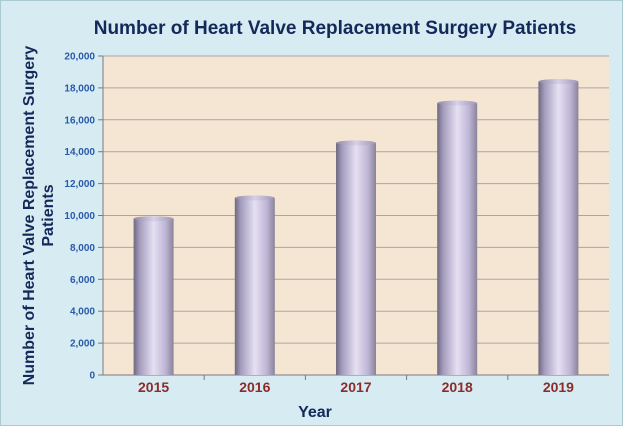 The width and height of the screenshot is (623, 427). What do you see at coordinates (558, 82) in the screenshot?
I see `bar-cap-2019` at bounding box center [558, 82].